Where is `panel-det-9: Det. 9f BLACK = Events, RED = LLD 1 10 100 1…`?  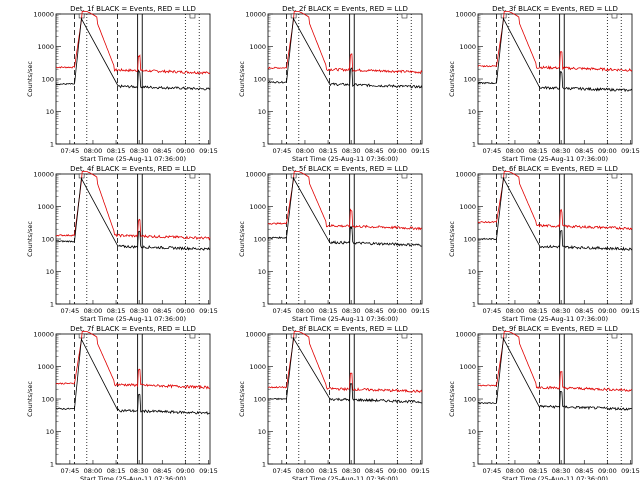 panel-det-9: Det. 9f BLACK = Events, RED = LLD 1 10 100 1… is located at coordinates (544, 402).